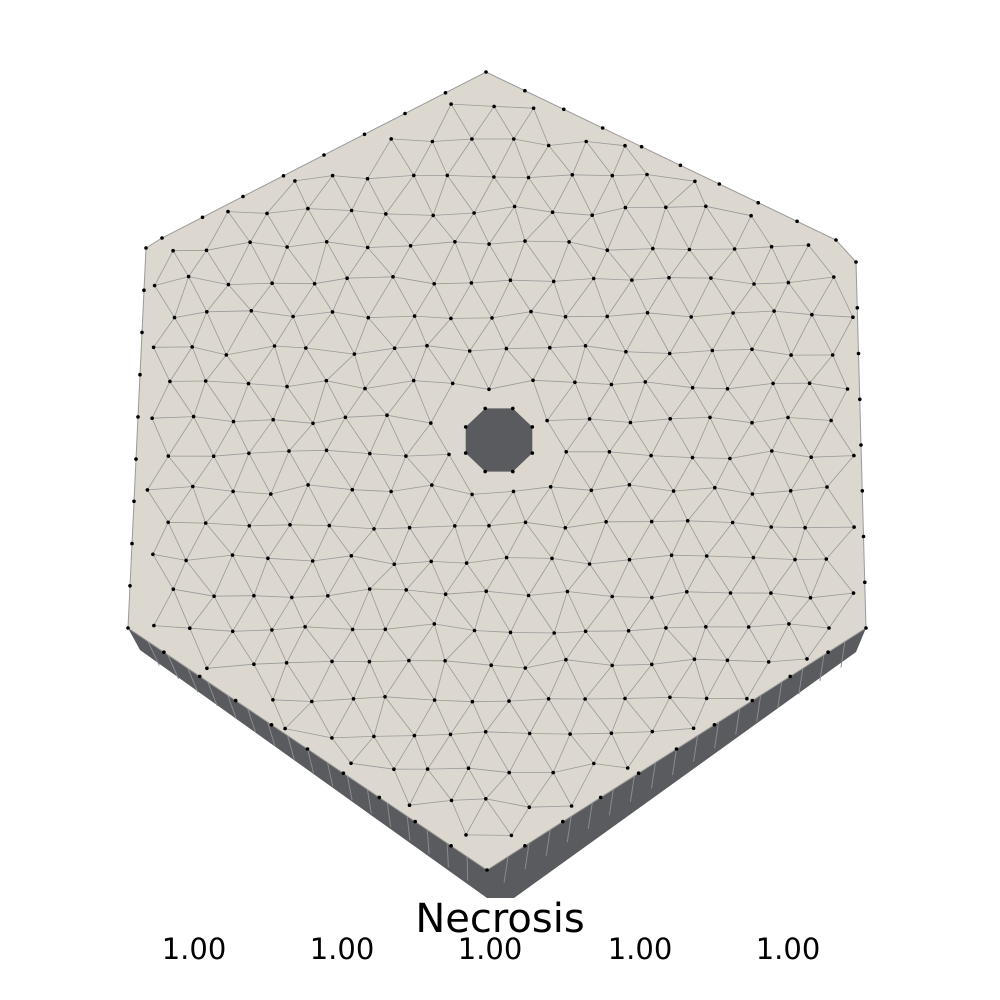 Image resolution: width=1000 pixels, height=1000 pixels. I want to click on legend-tick-label: 1.00, so click(490, 949).